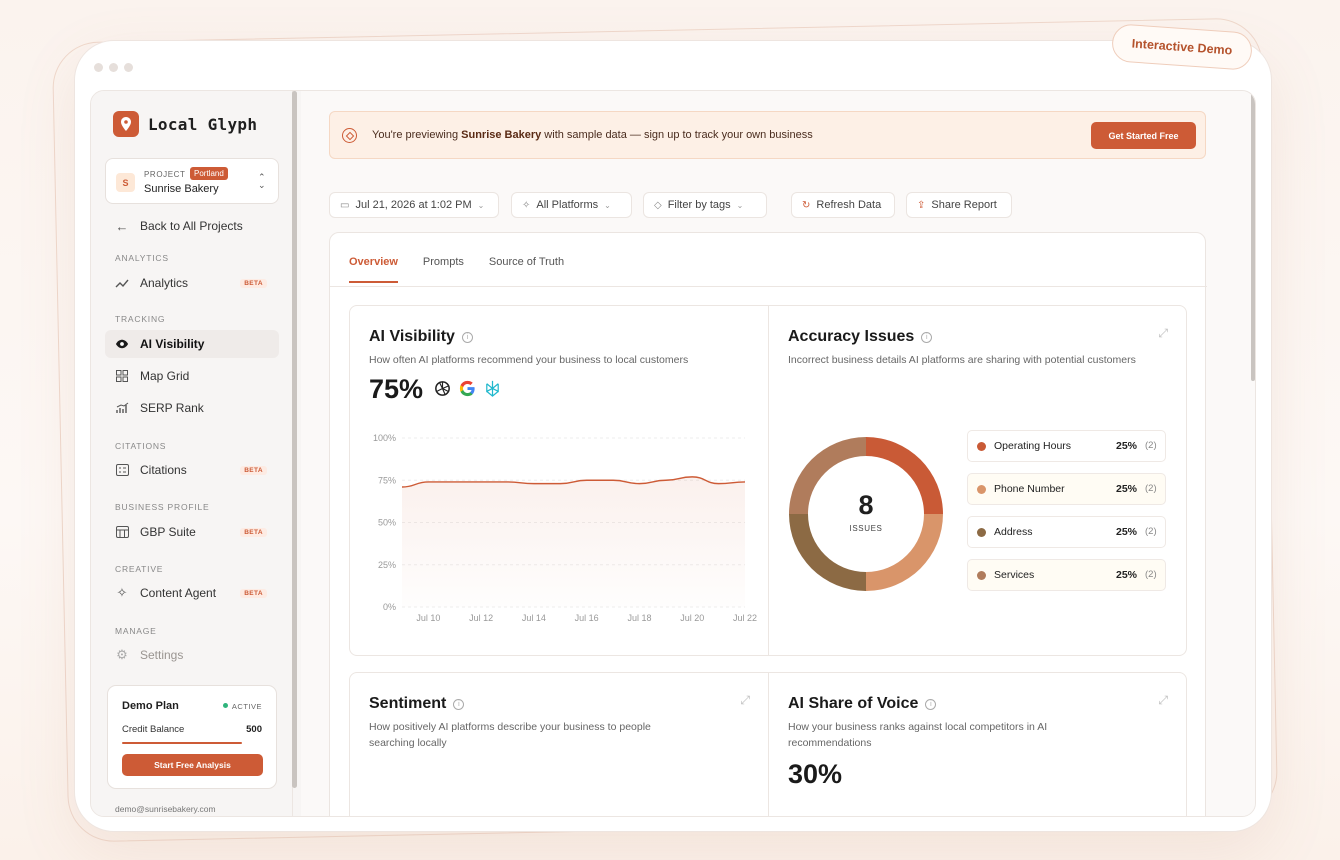  Describe the element at coordinates (417, 704) in the screenshot. I see `panel-title: Sentiment i` at that location.